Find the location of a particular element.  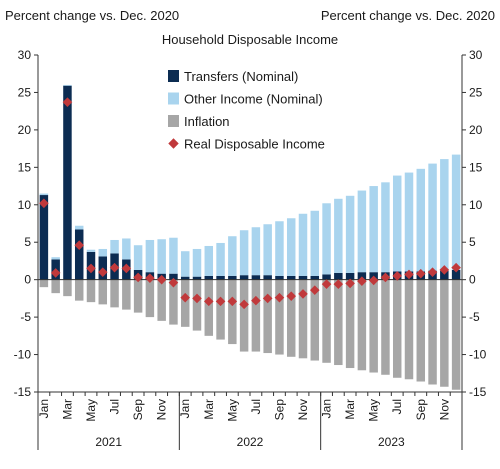

right-tick-label: 0 is located at coordinates (472, 280).